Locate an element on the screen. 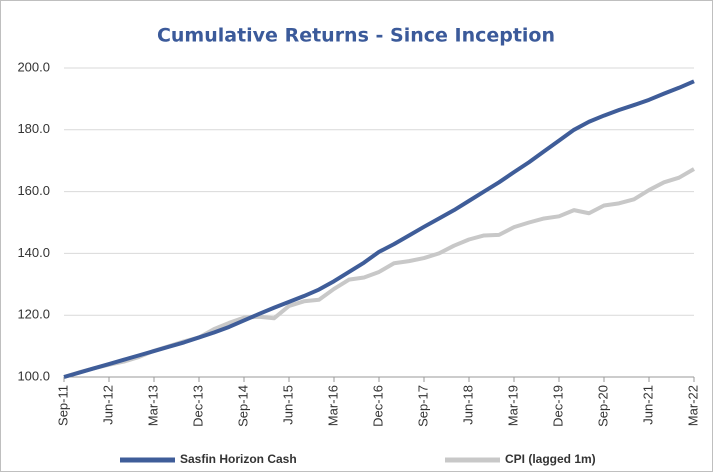 The image size is (713, 472). x-tick-label: Jun-21 is located at coordinates (647, 405).